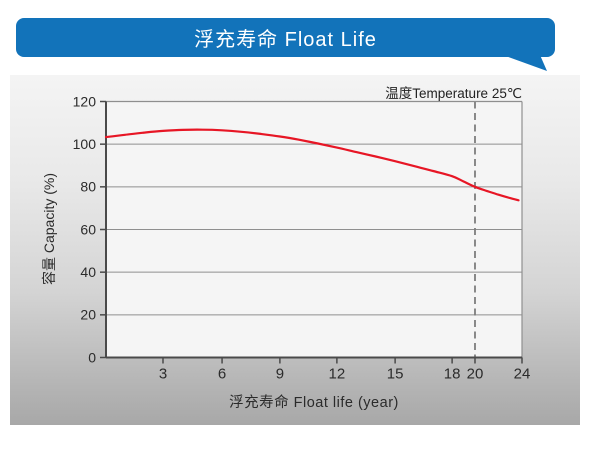 The width and height of the screenshot is (600, 451). I want to click on banner-tail-shape, so click(525, 63).